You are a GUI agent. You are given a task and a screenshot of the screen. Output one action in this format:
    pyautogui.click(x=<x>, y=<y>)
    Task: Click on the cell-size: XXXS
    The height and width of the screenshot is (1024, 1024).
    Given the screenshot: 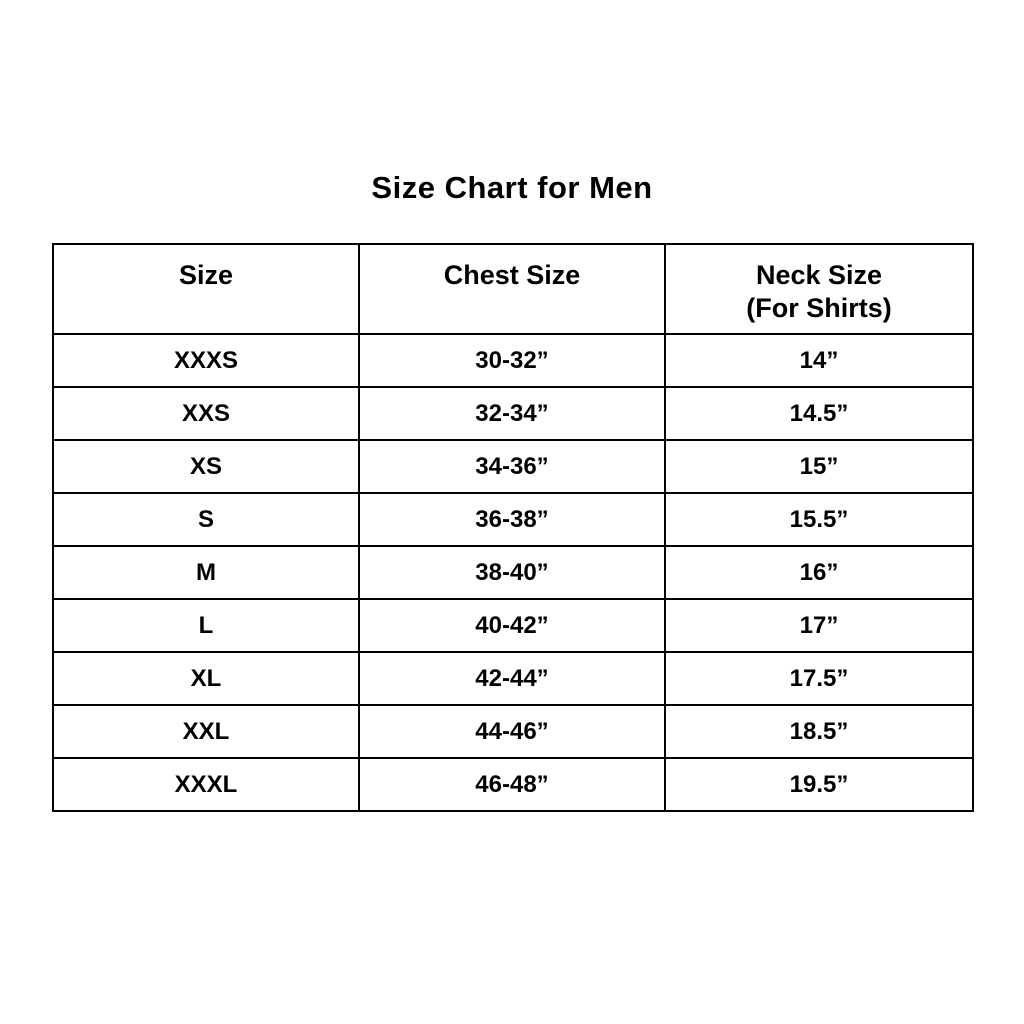 What is the action you would take?
    pyautogui.click(x=206, y=360)
    